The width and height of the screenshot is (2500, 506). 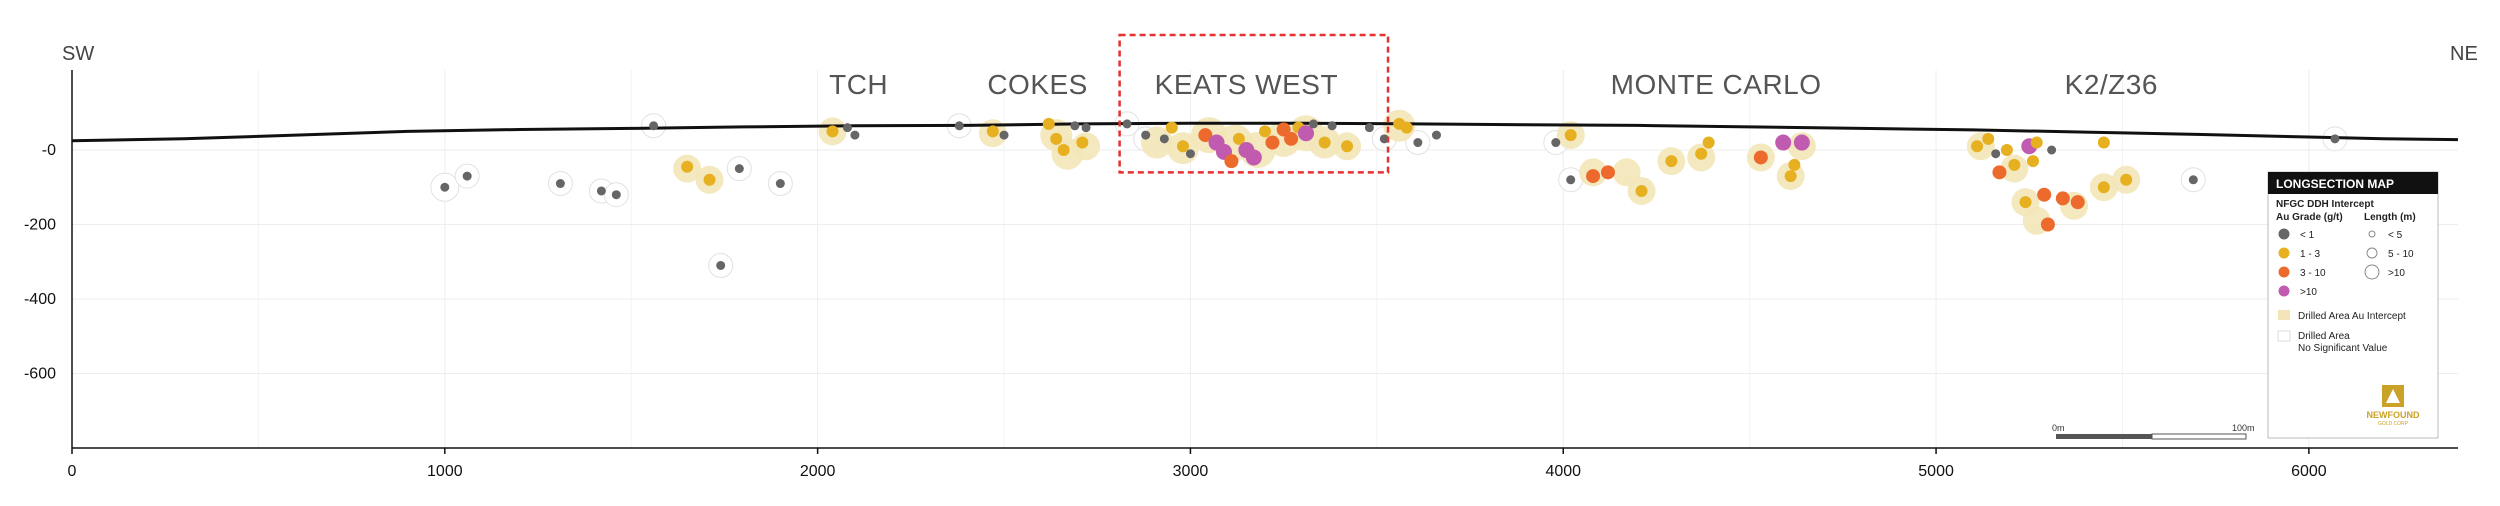 I want to click on legend-length-swatch-large, so click(x=2372, y=272).